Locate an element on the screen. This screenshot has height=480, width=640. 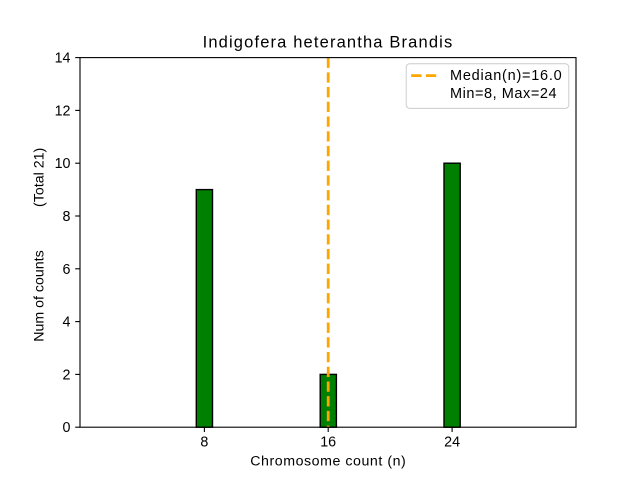
svg-text: 24 is located at coordinates (452, 442).